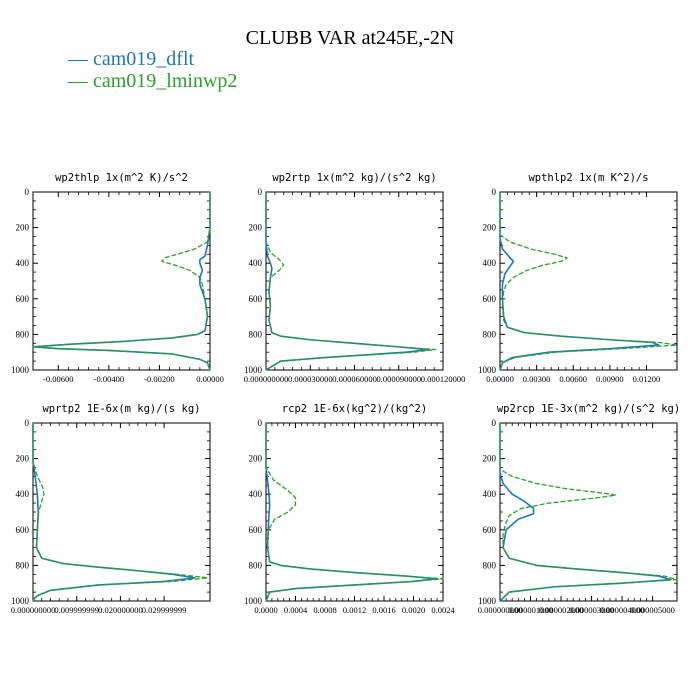 Image resolution: width=700 pixels, height=700 pixels. Describe the element at coordinates (443, 610) in the screenshot. I see `x-tick-label: 0.0024` at that location.